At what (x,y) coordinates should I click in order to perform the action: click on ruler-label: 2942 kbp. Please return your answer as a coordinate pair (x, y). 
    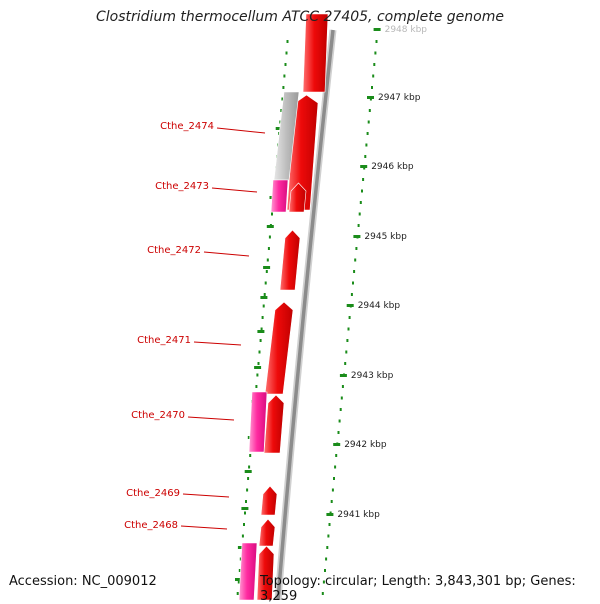
    Looking at the image, I should click on (365, 445).